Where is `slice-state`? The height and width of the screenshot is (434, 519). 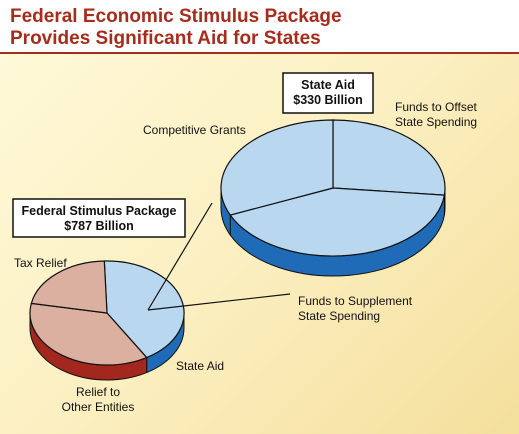
slice-state is located at coordinates (144, 309).